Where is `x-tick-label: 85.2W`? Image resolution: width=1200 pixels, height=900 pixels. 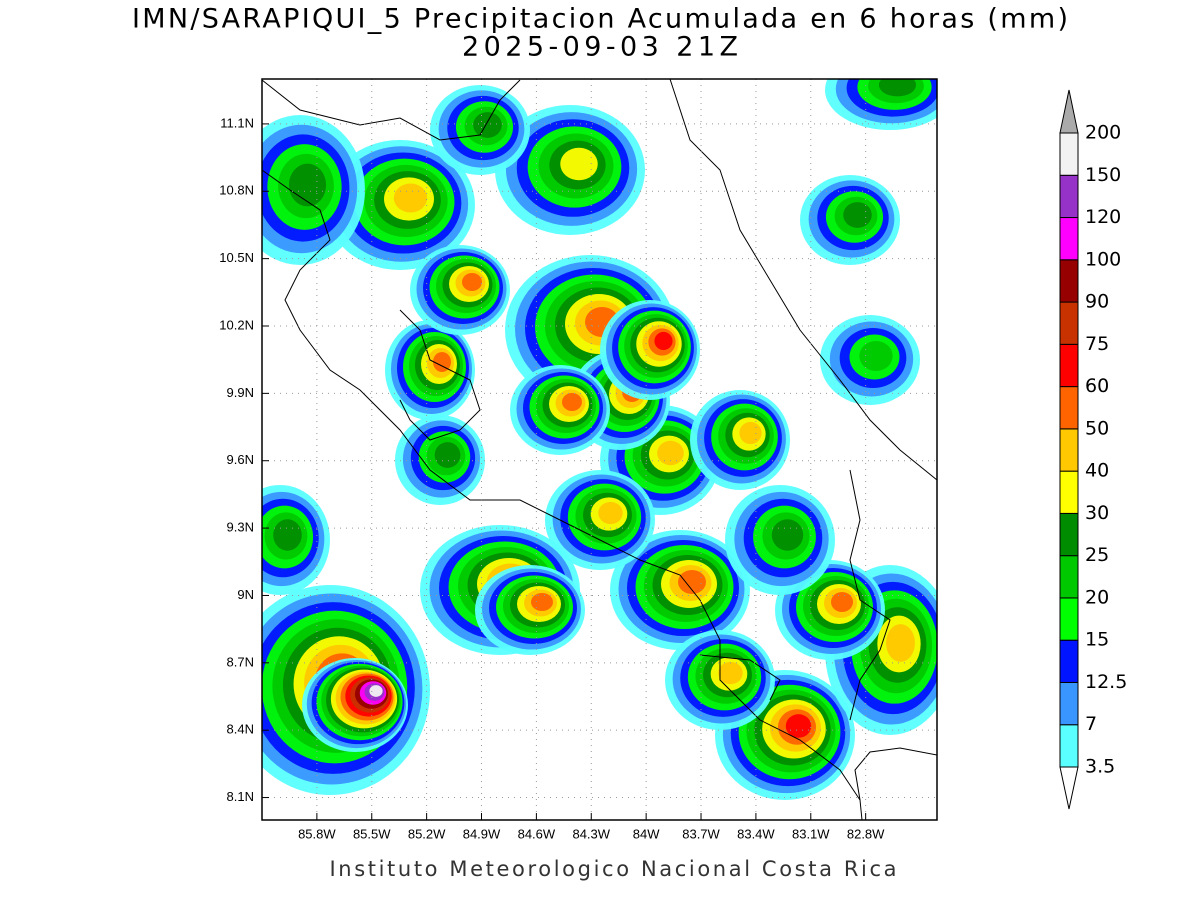 x-tick-label: 85.2W is located at coordinates (427, 833).